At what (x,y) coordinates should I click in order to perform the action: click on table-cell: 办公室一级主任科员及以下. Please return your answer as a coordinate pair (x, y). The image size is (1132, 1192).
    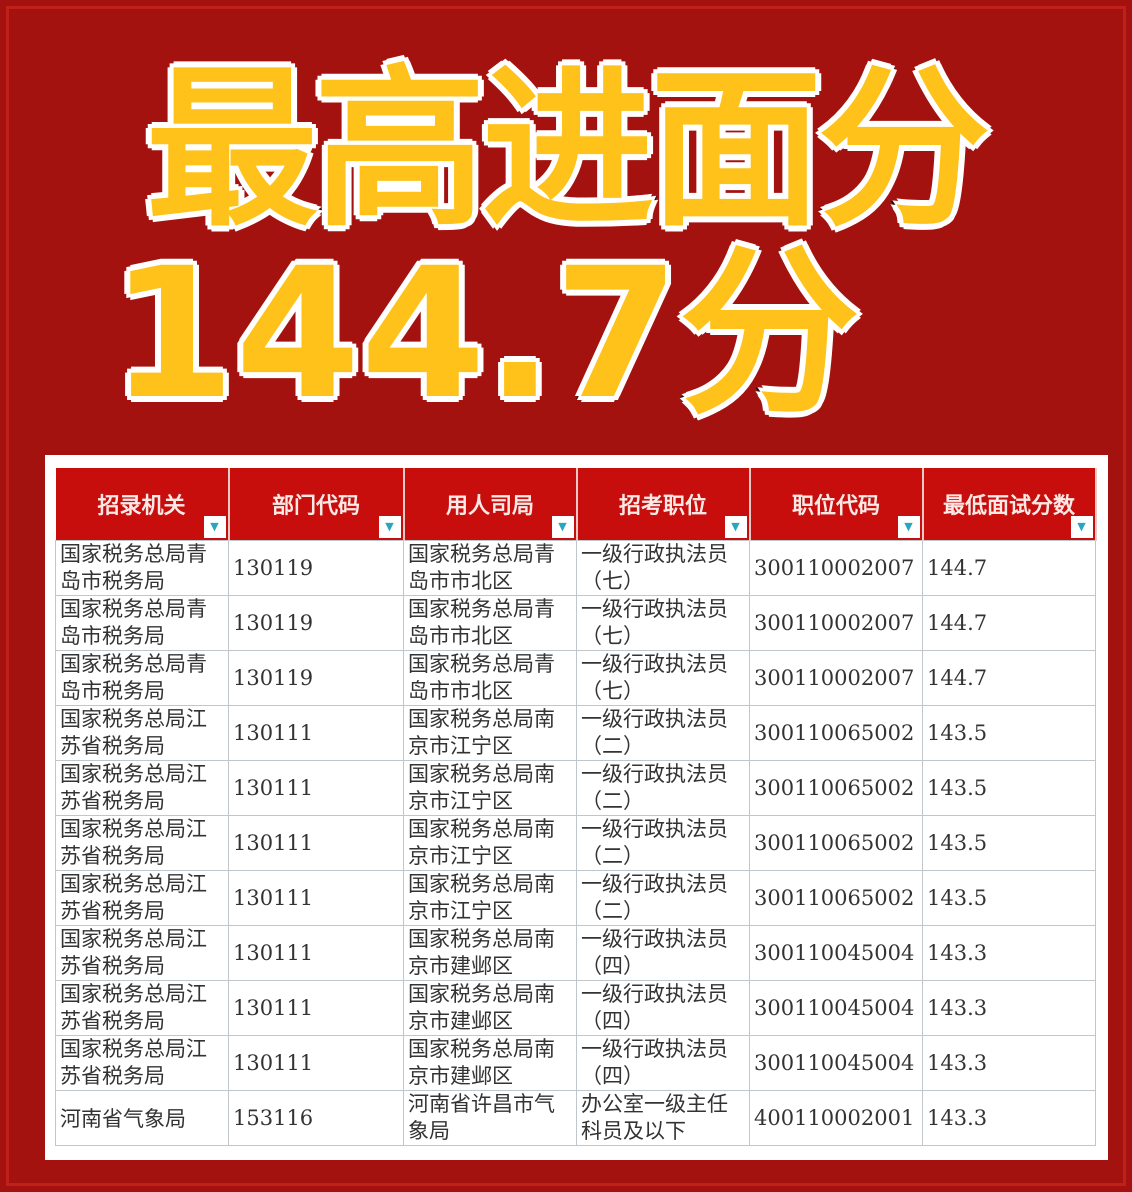
    Looking at the image, I should click on (663, 1118).